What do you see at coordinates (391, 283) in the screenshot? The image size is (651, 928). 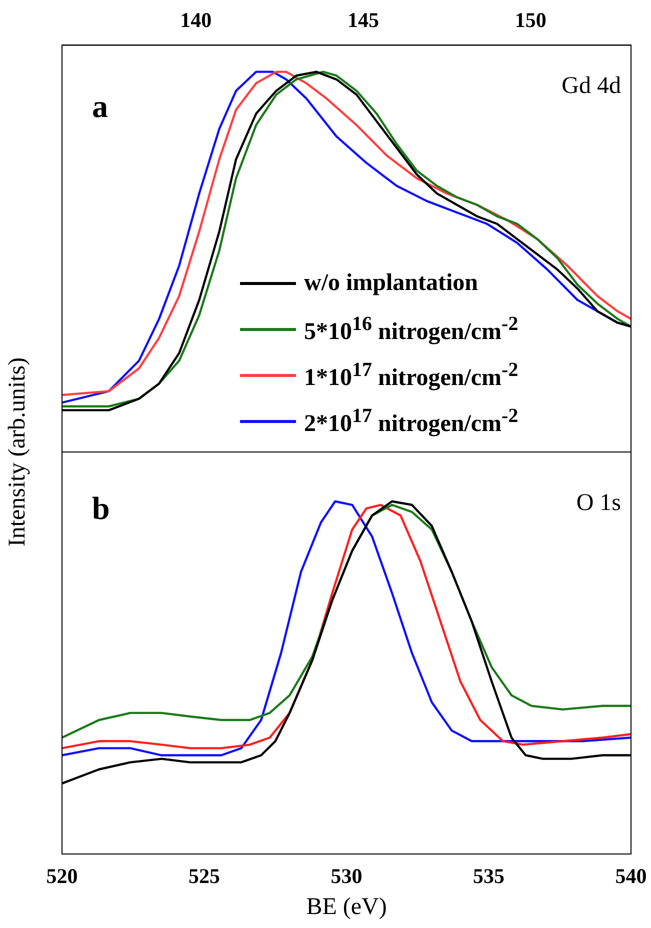 I see `legend-label: w/o implantation` at bounding box center [391, 283].